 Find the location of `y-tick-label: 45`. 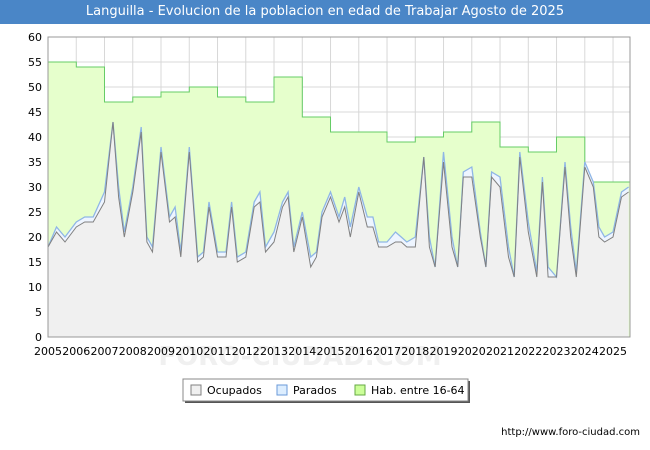

y-tick-label: 45 is located at coordinates (35, 112).